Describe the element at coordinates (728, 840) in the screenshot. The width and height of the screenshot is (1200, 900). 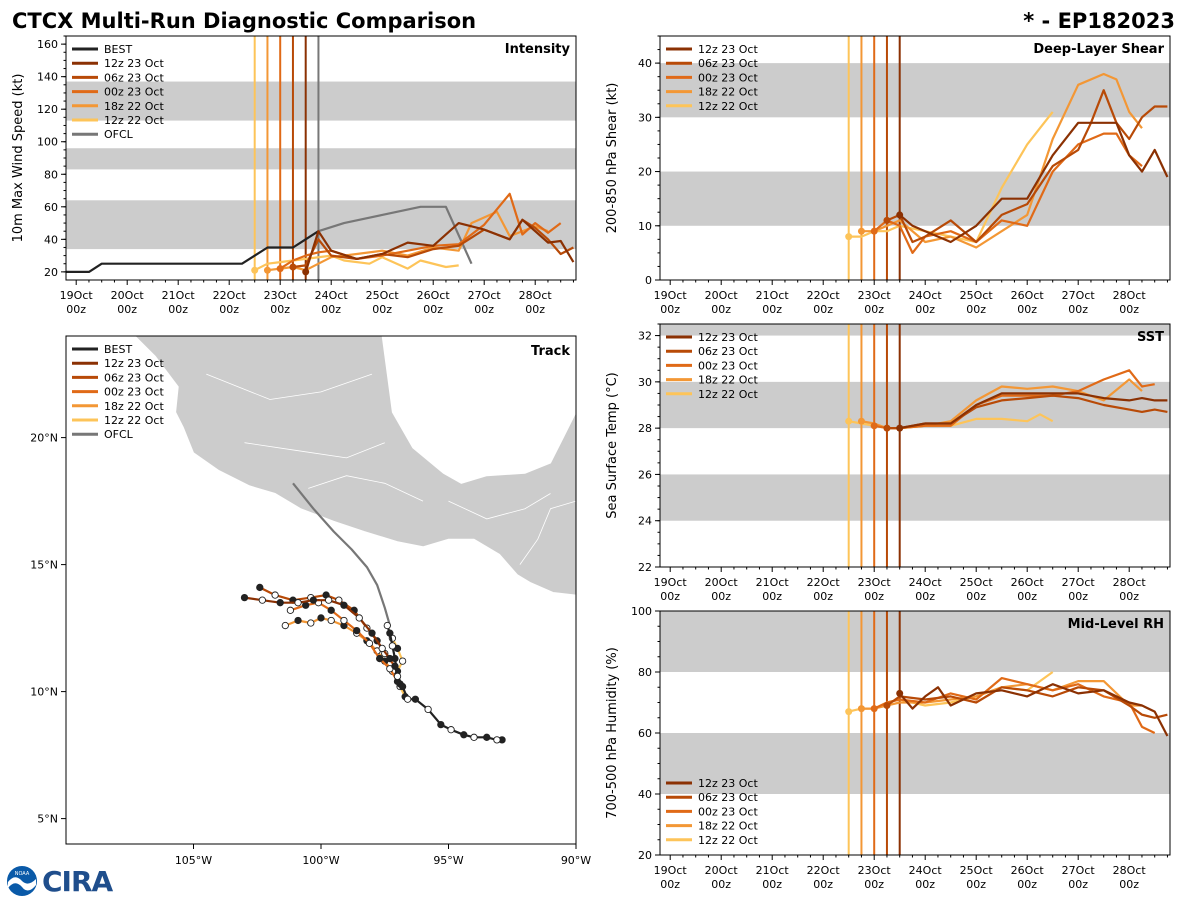
I see `rh-legend-label-12z-22-oct: 12z 22 Oct` at that location.